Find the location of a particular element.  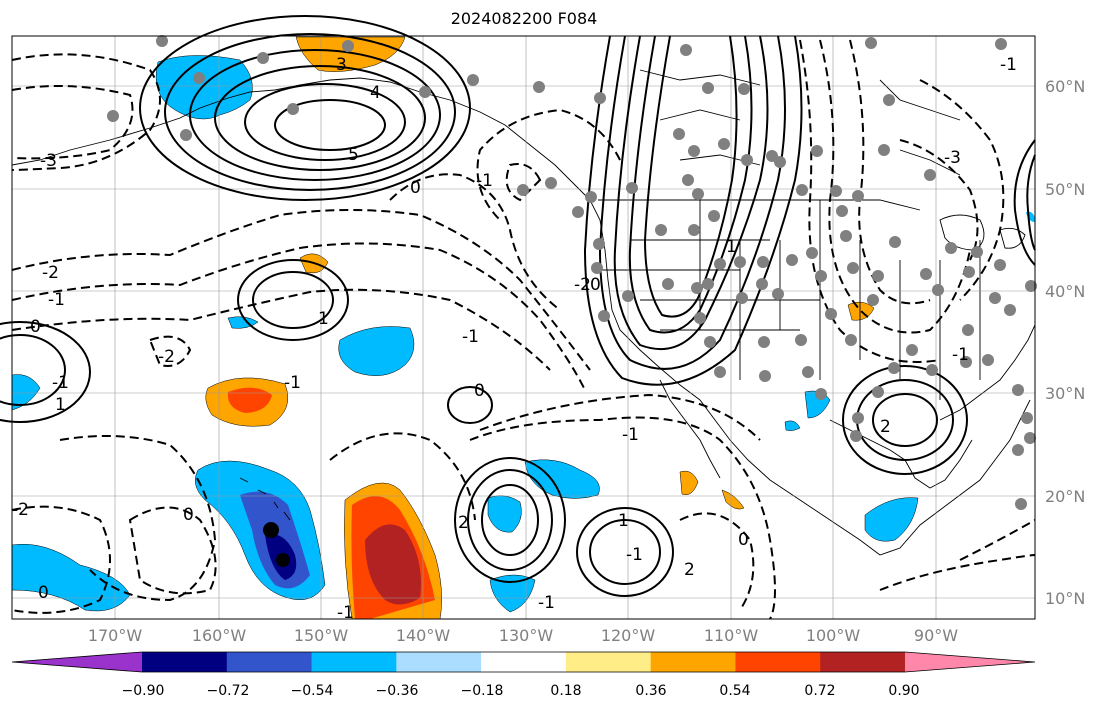

map-title: 2024082200 F084 is located at coordinates (524, 18).